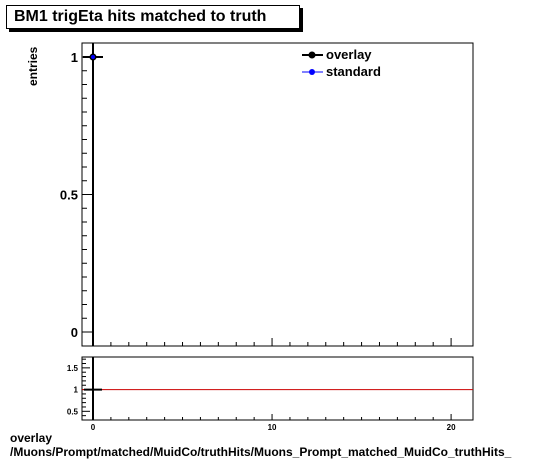 This screenshot has width=546, height=462. What do you see at coordinates (93, 194) in the screenshot?
I see `main-series-group` at bounding box center [93, 194].